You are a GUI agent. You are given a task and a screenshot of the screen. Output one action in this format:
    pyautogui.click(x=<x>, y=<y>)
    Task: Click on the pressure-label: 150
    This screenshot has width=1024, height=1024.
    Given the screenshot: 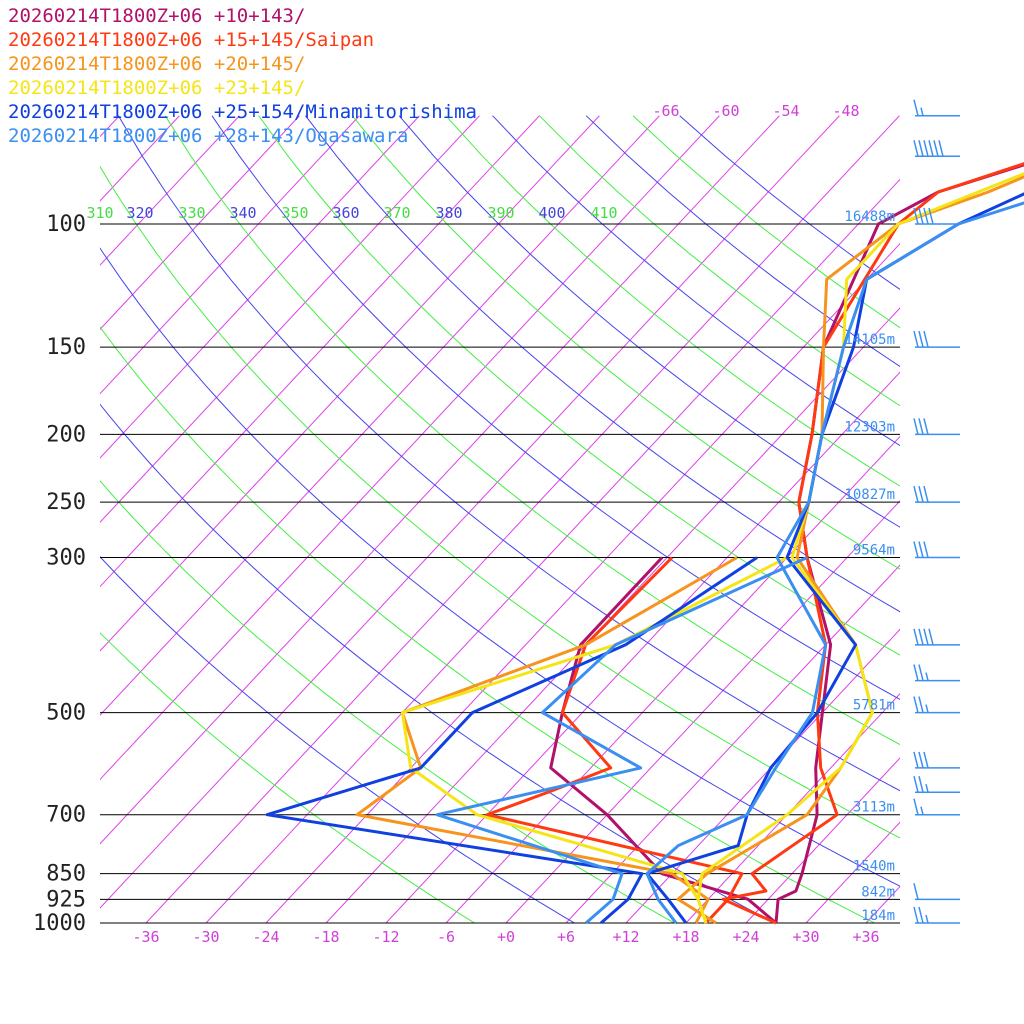 What is the action you would take?
    pyautogui.click(x=66, y=347)
    